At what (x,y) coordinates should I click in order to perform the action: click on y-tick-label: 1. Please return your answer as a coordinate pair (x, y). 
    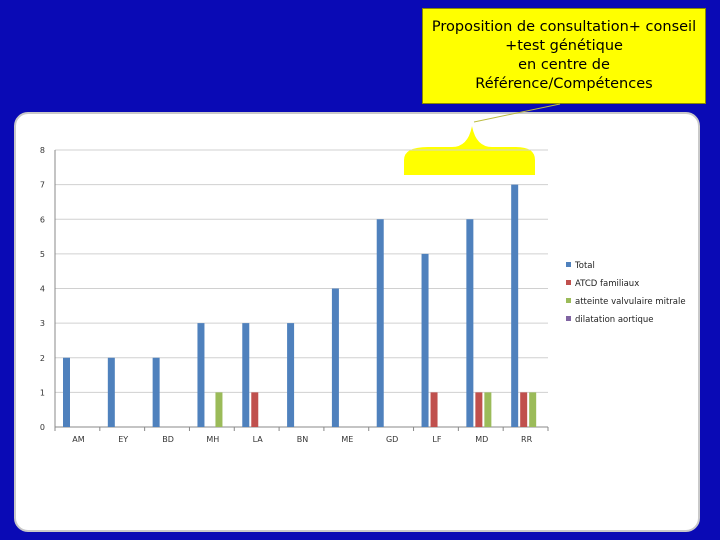
    Looking at the image, I should click on (42, 392).